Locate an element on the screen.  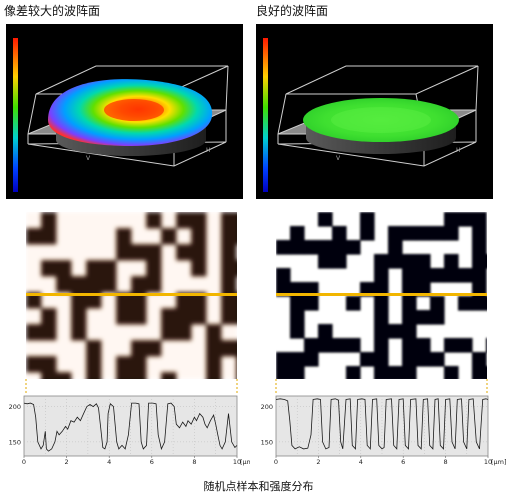
right-h-axis-label: H is located at coordinates (458, 150).